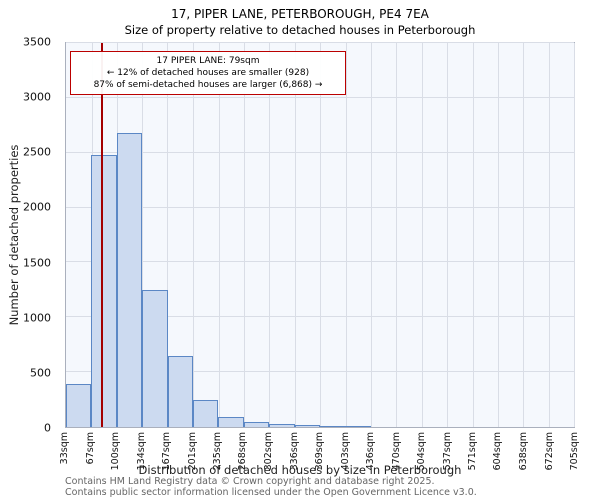 The height and width of the screenshot is (500, 600). What do you see at coordinates (37, 42) in the screenshot?
I see `y-tick-label: 3500` at bounding box center [37, 42].